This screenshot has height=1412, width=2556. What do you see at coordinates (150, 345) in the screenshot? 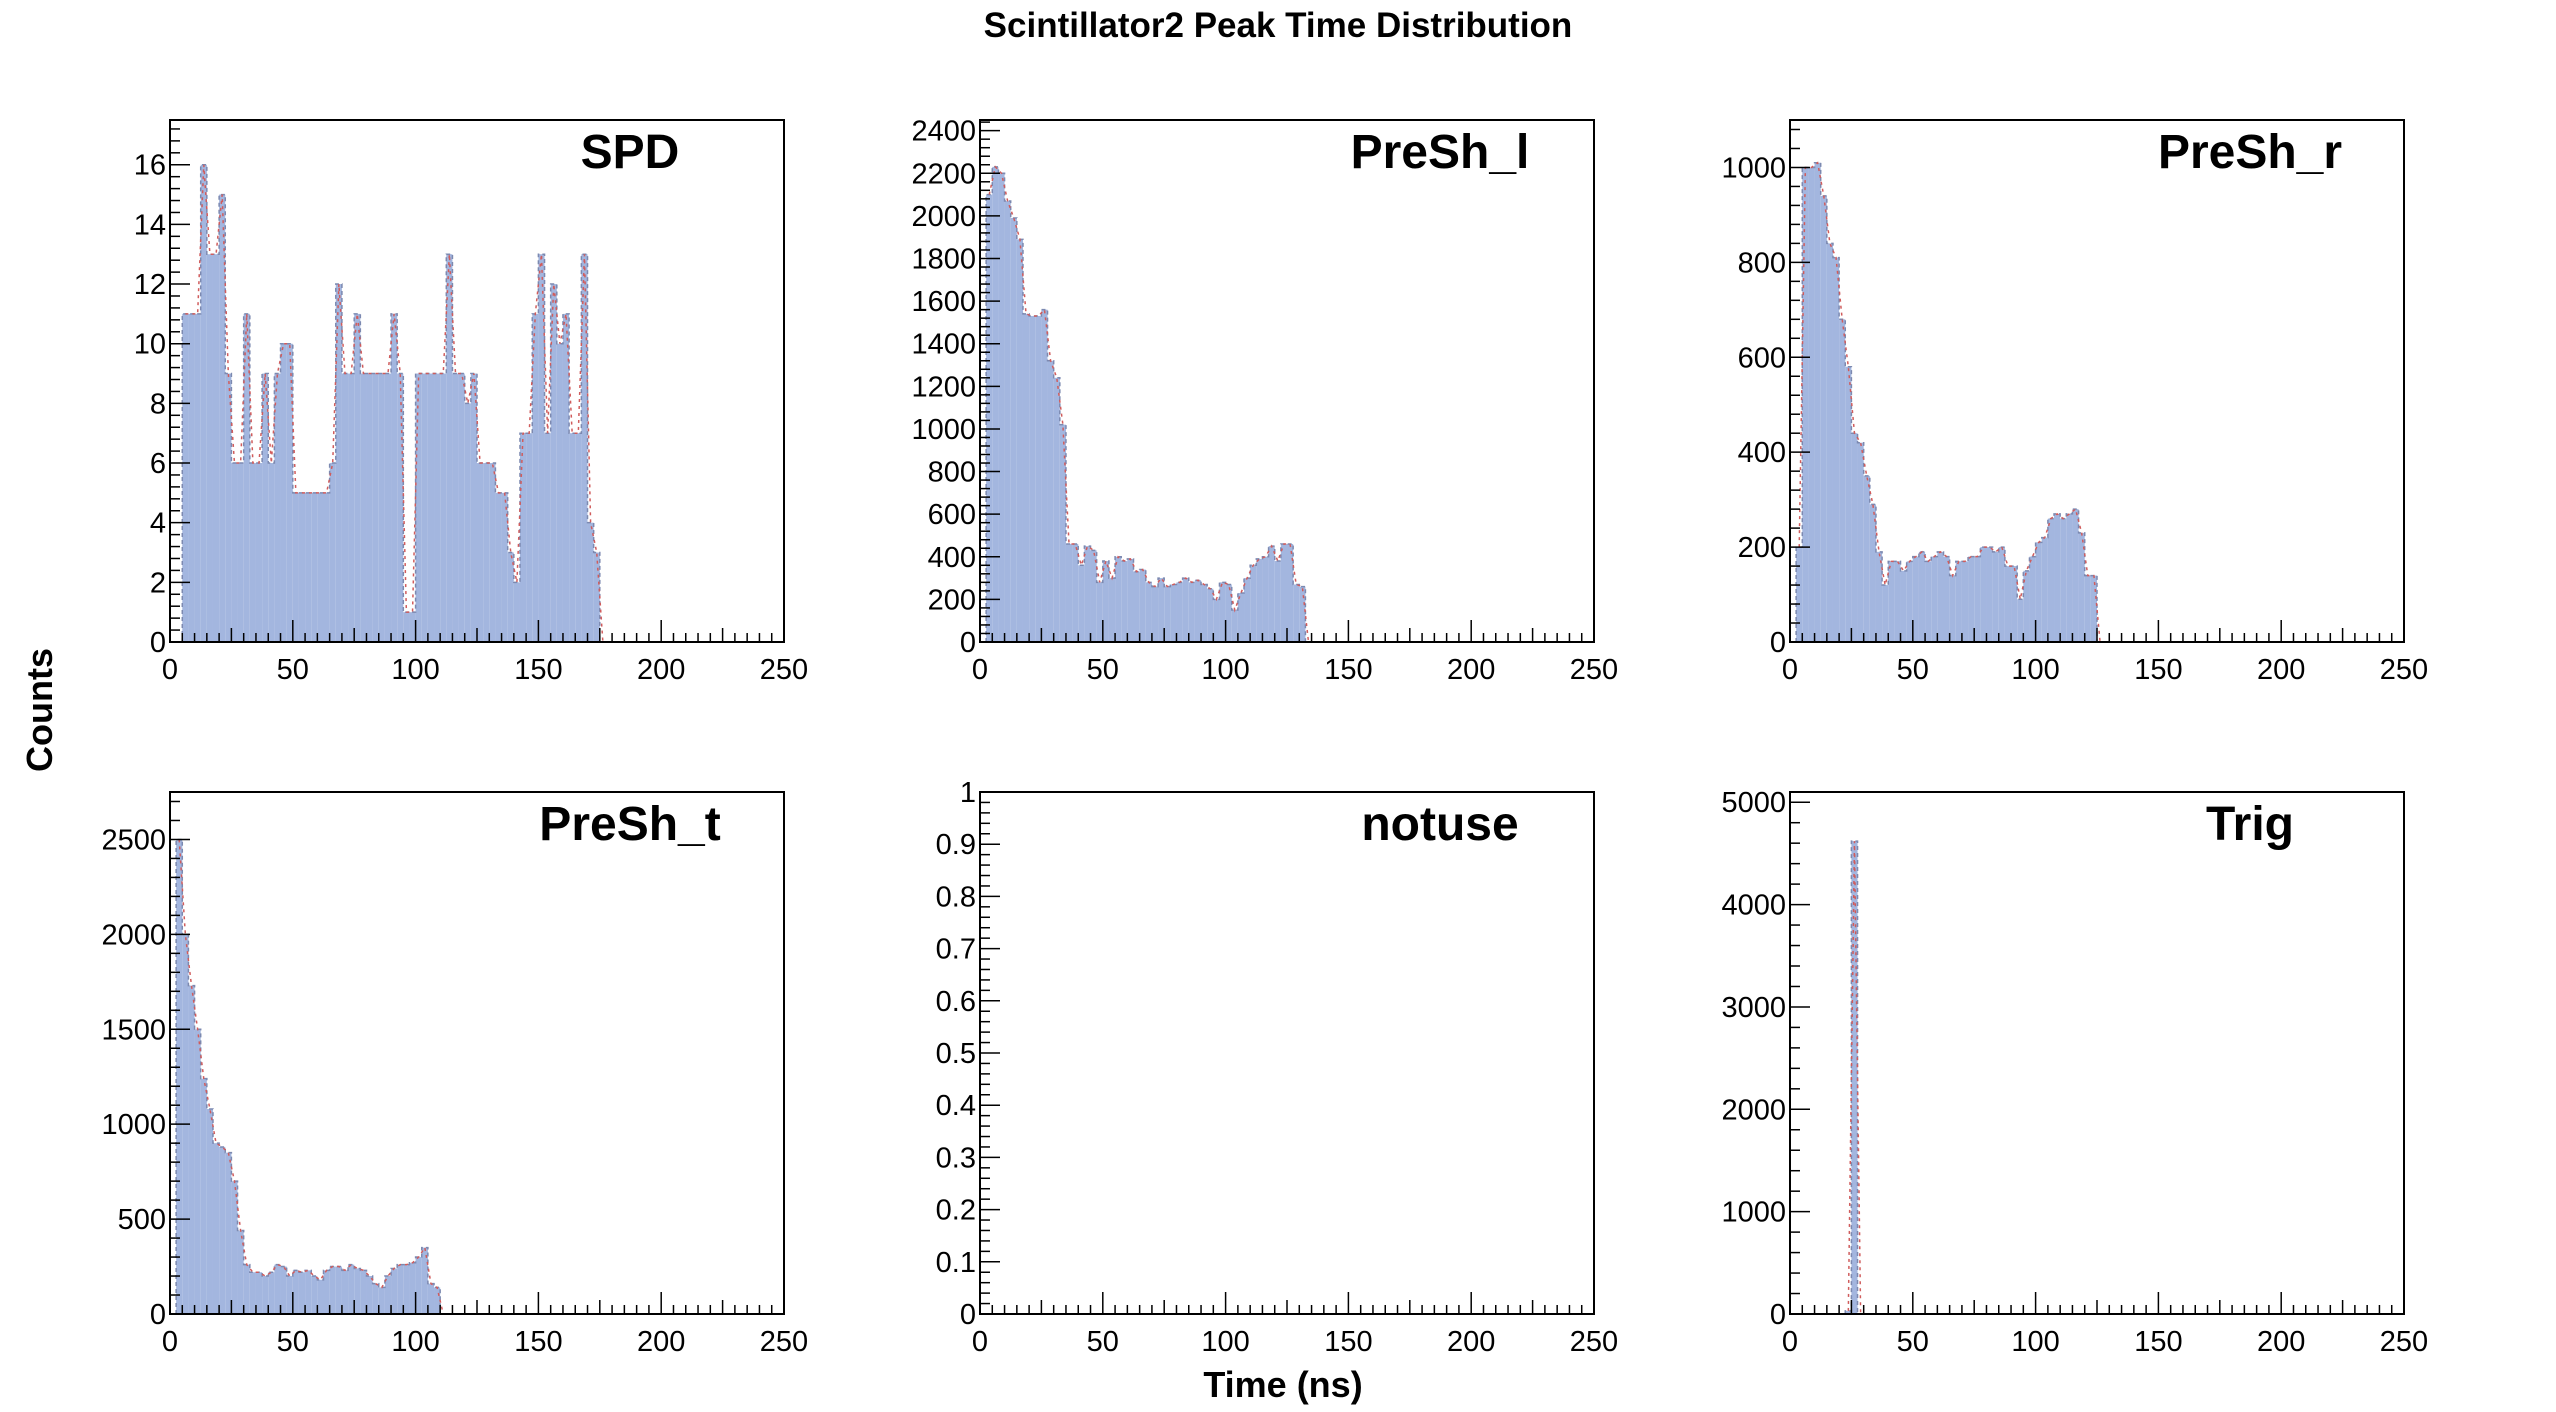
I see `y-tick-label: 10` at bounding box center [150, 345].